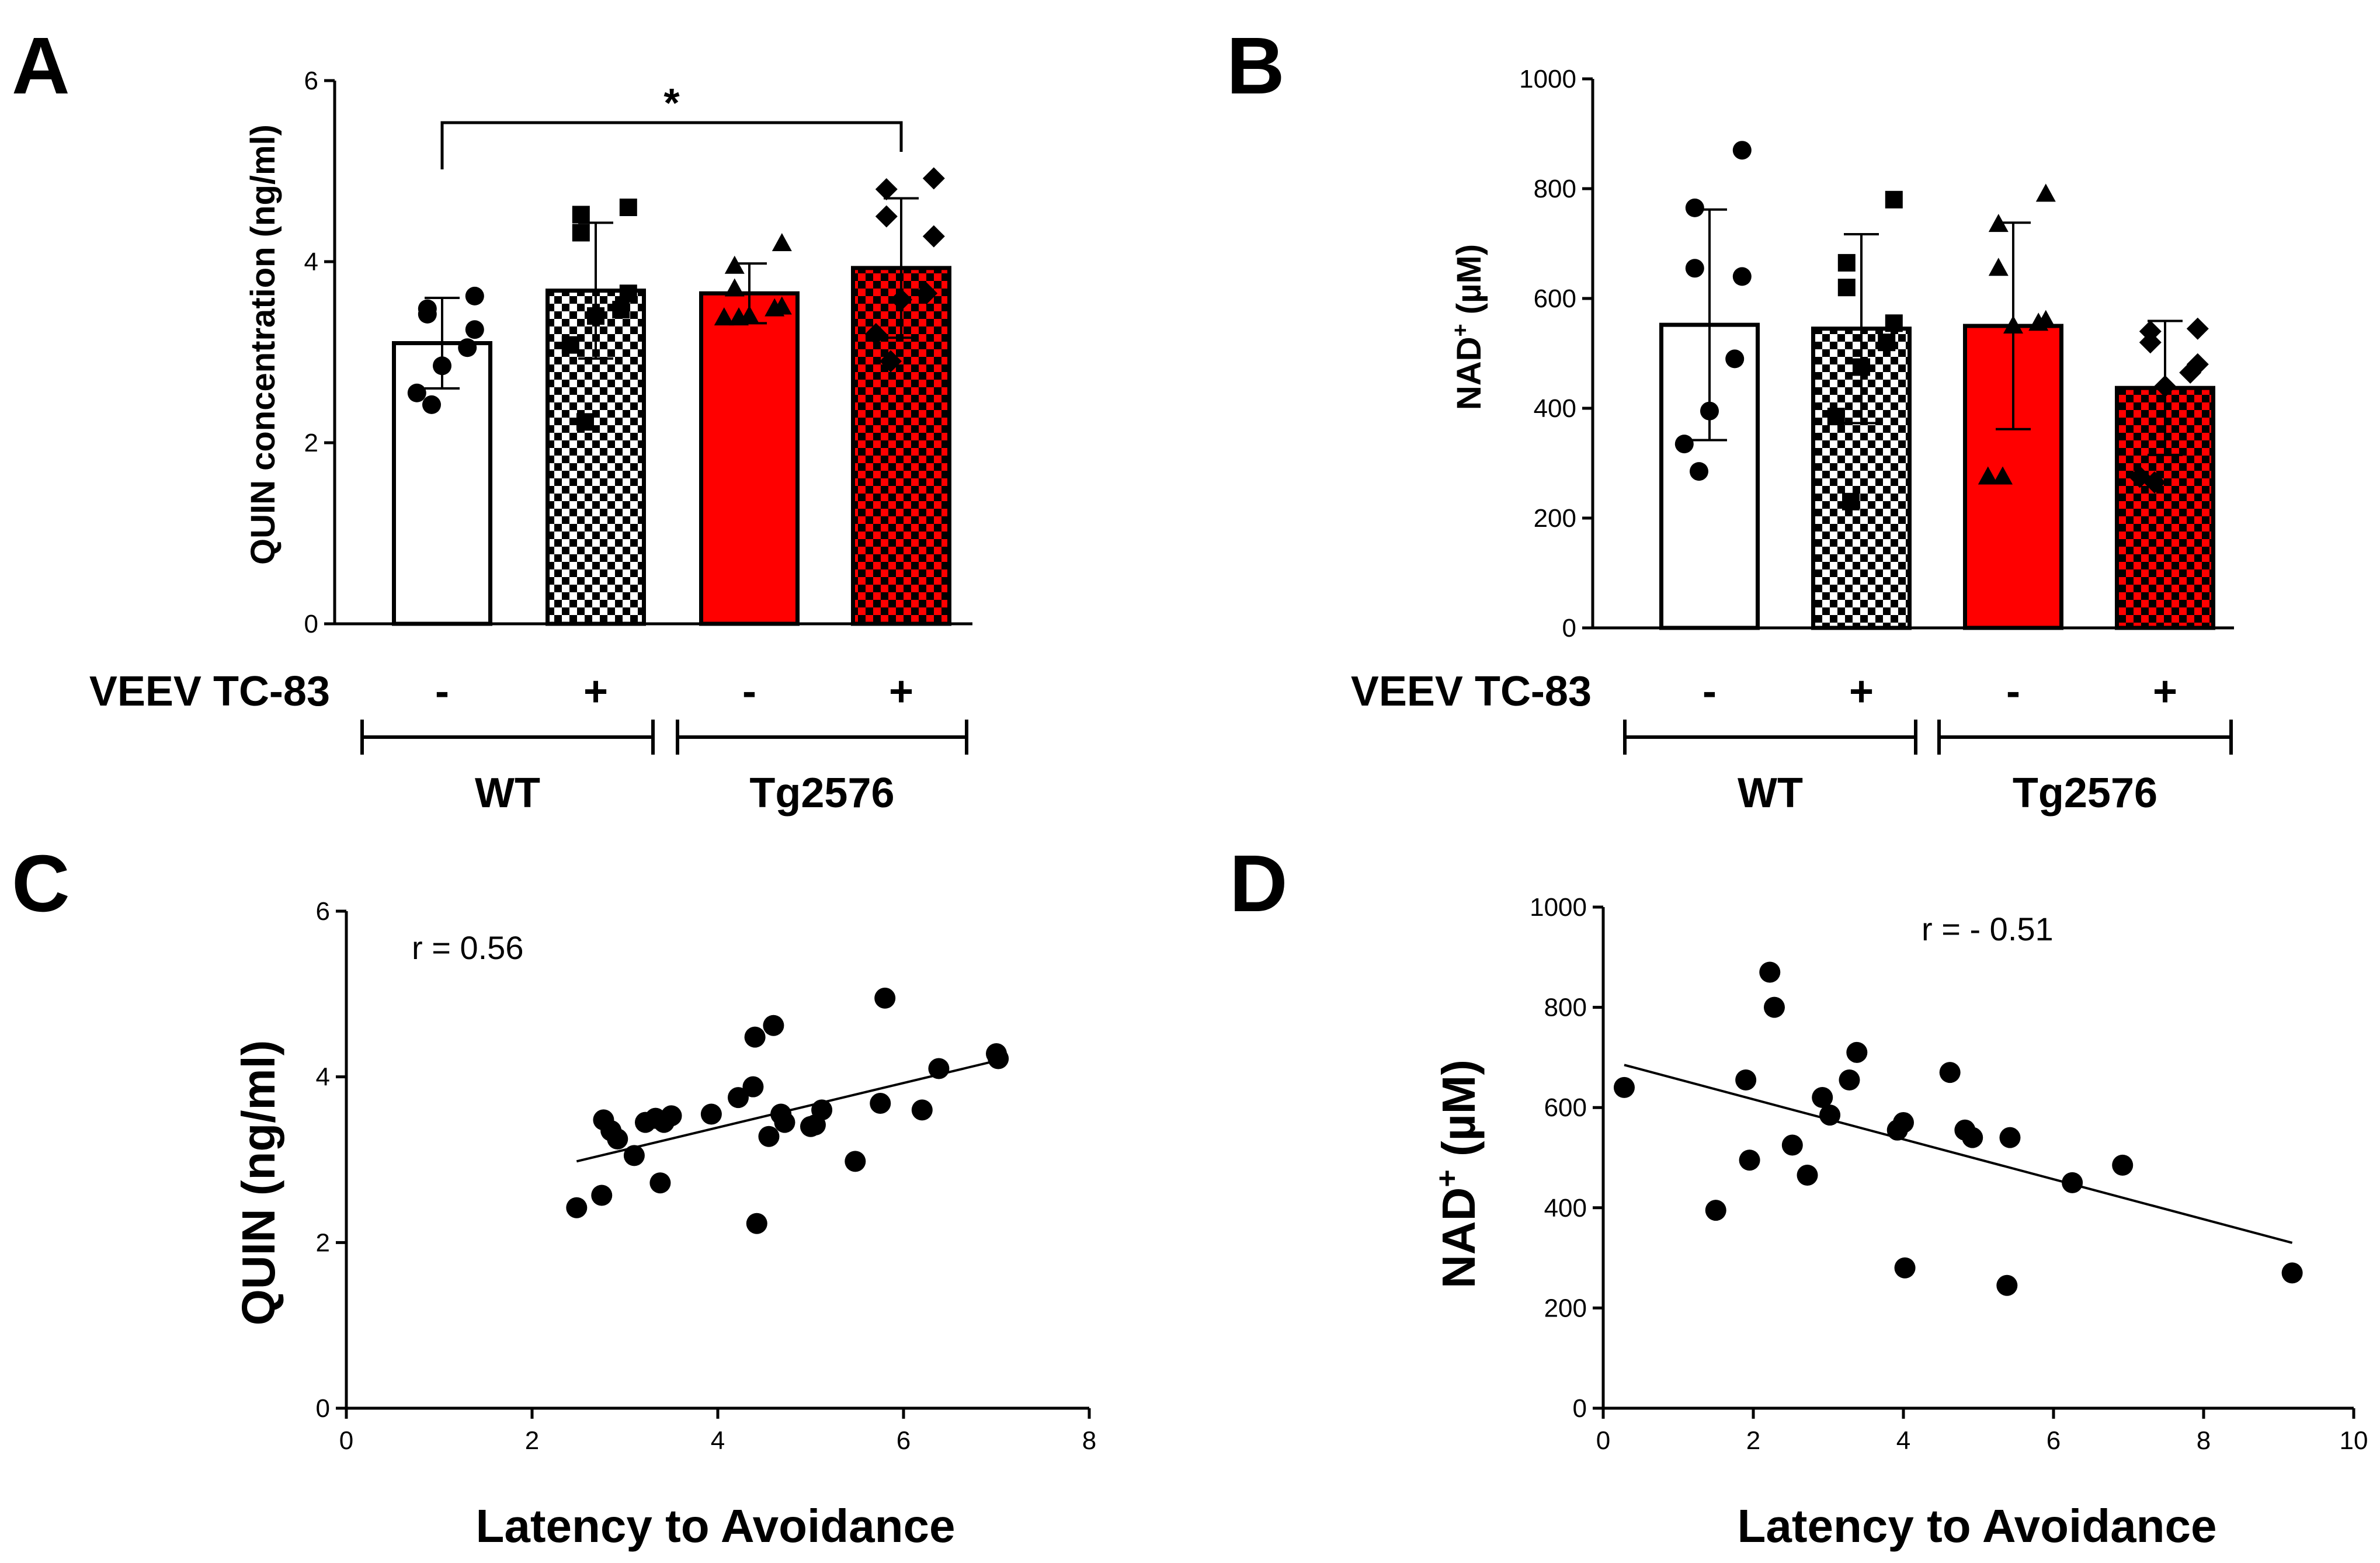 The width and height of the screenshot is (2380, 1563). What do you see at coordinates (323, 1242) in the screenshot?
I see `y-tick-label: 2` at bounding box center [323, 1242].